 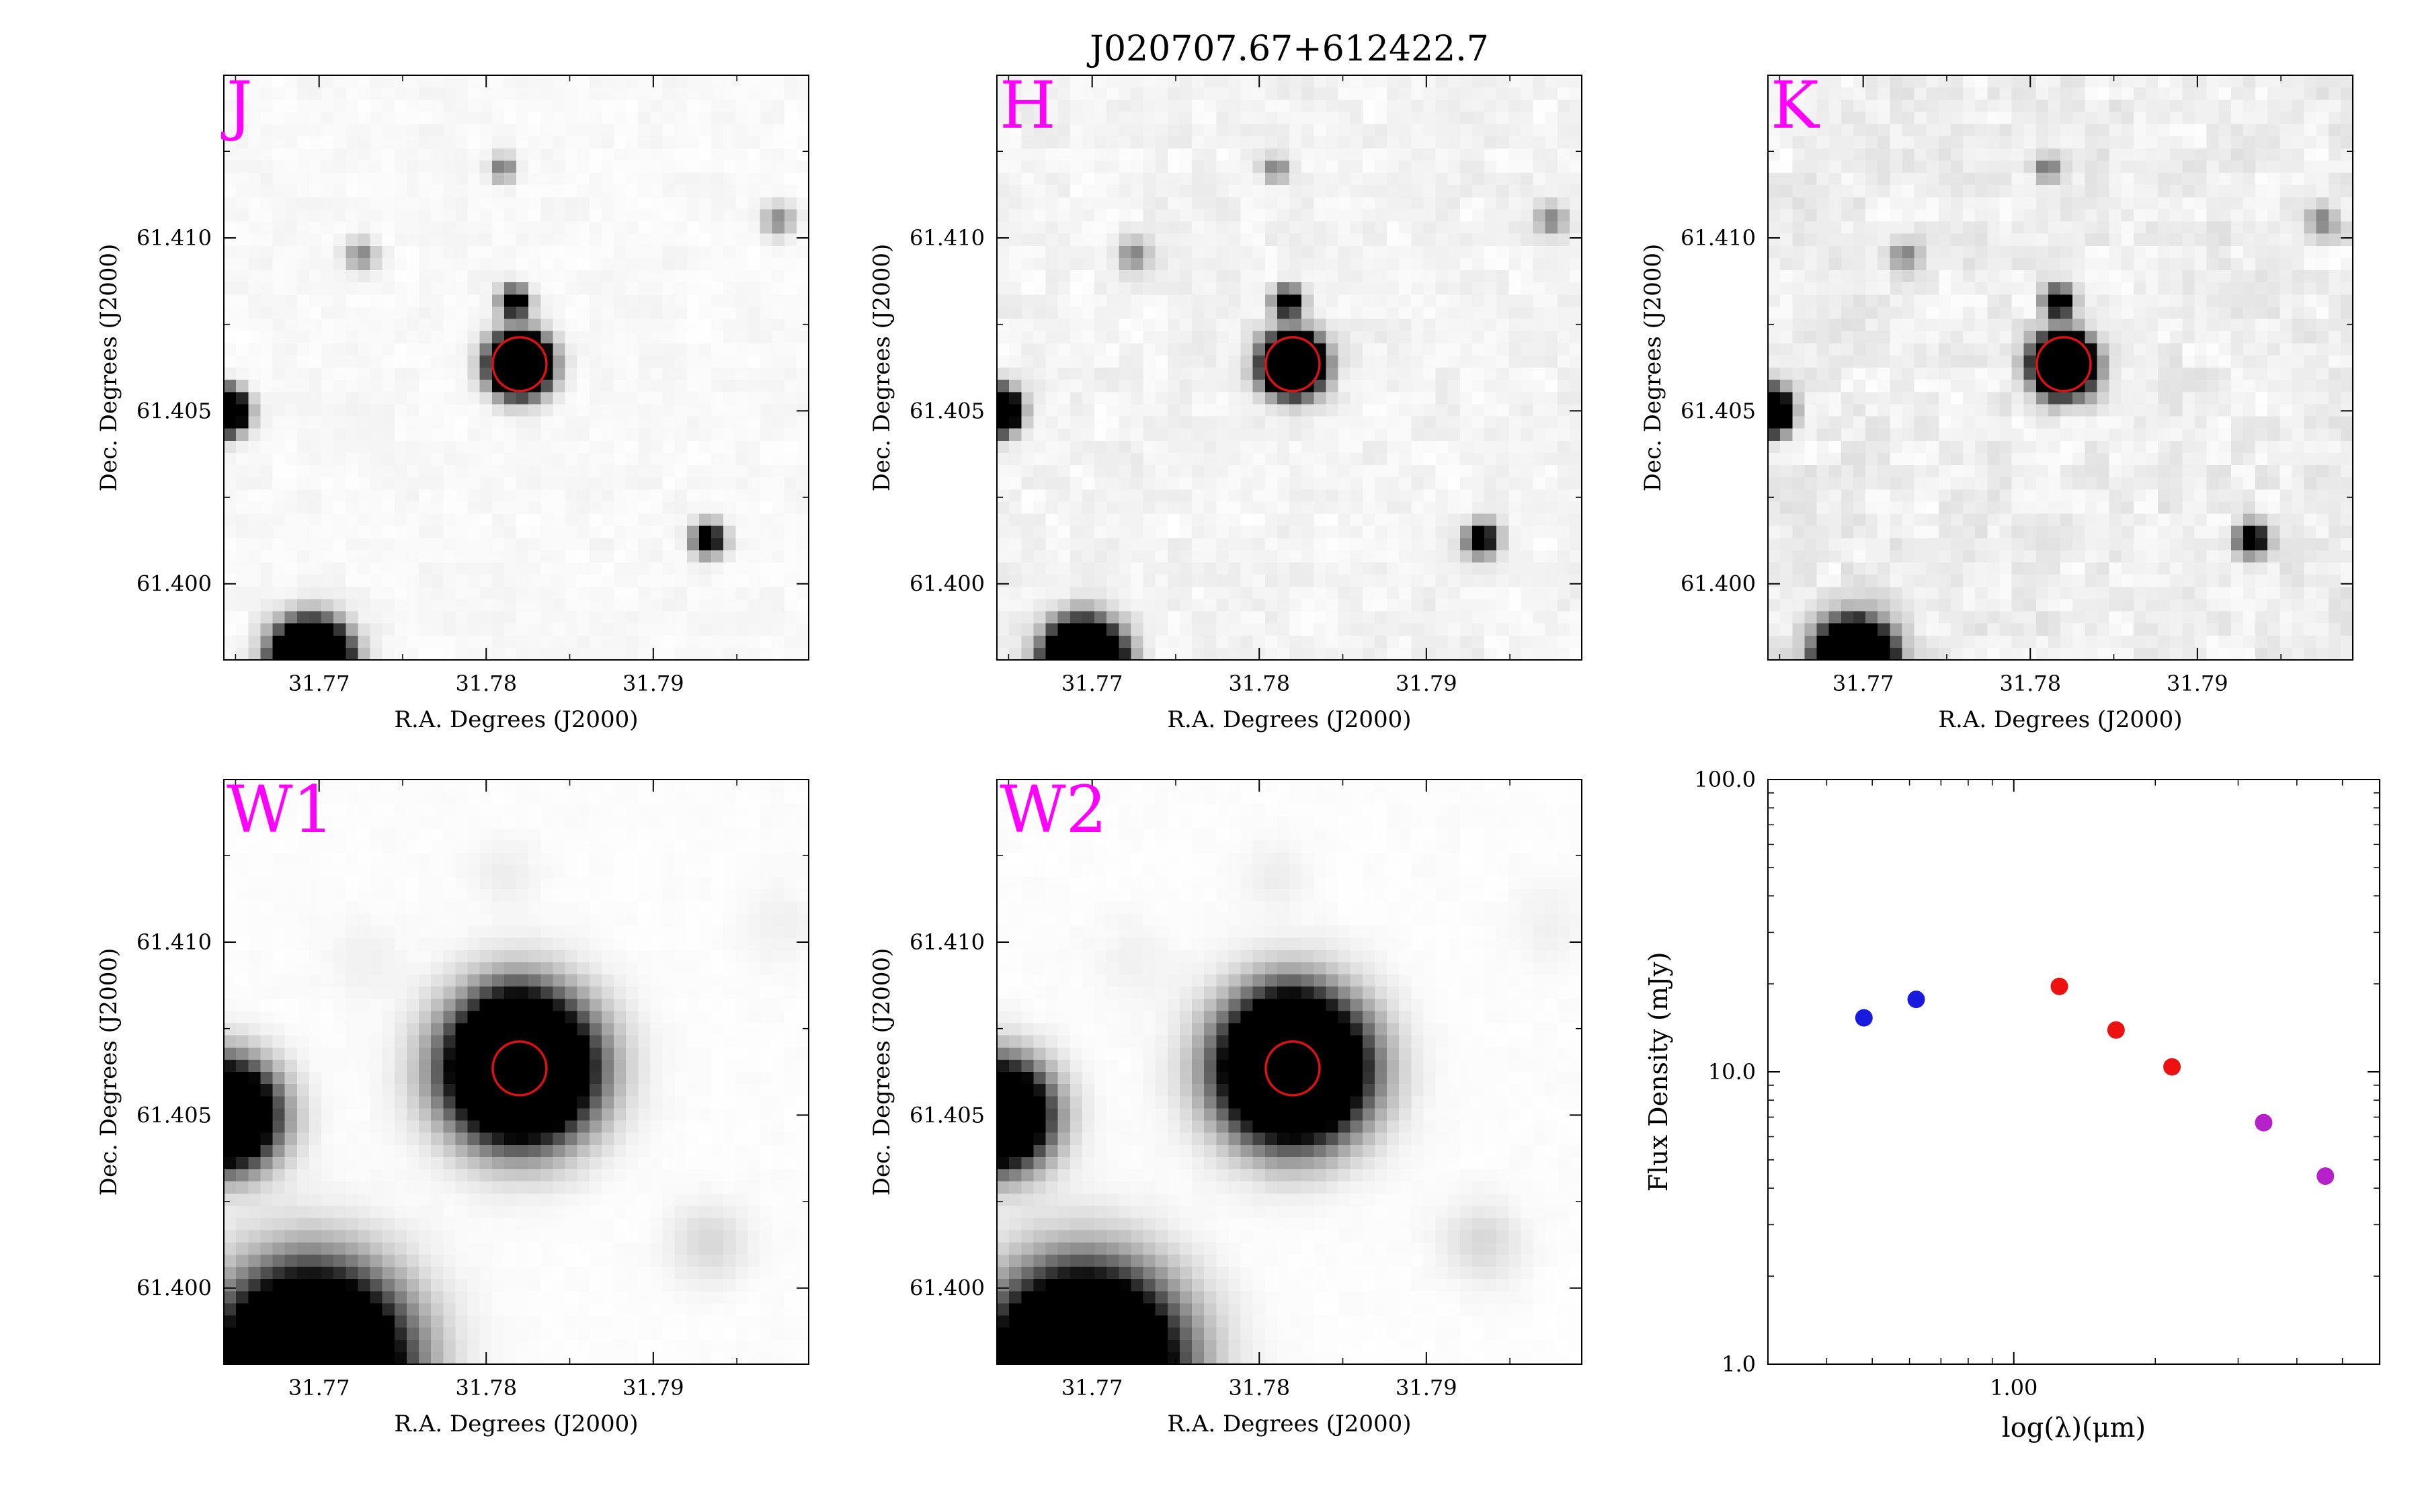 I want to click on figure-title: J020707.67+612422.7, so click(x=1287, y=49).